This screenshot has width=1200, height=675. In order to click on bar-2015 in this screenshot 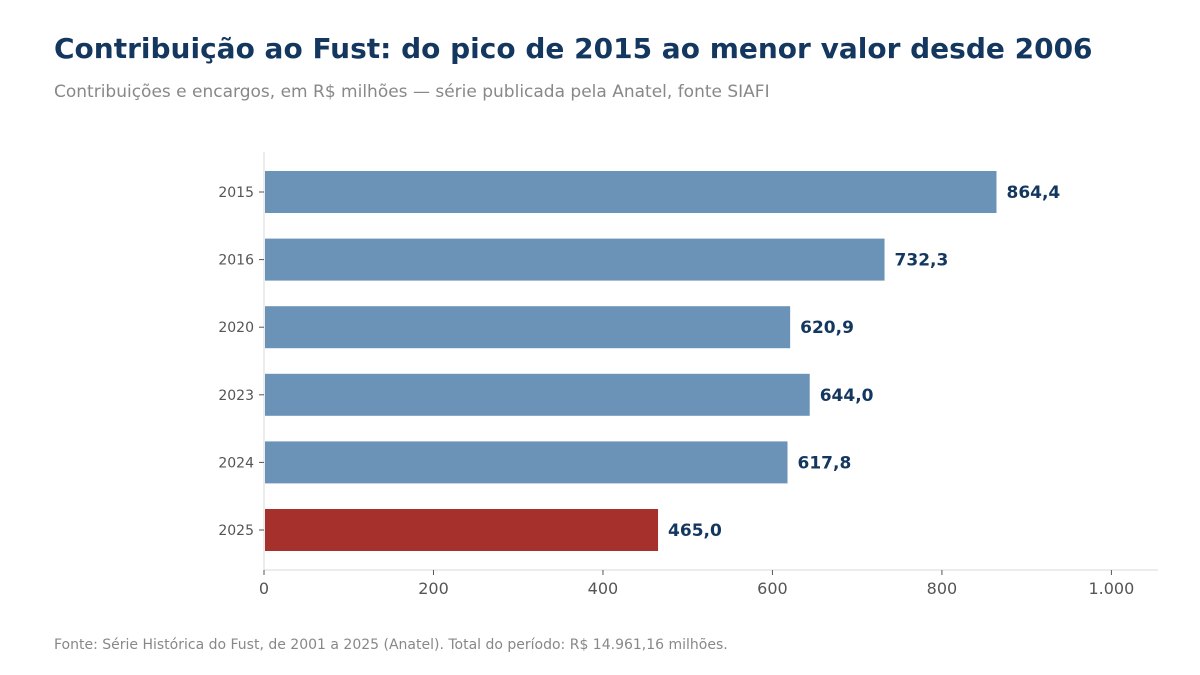, I will do `click(631, 192)`.